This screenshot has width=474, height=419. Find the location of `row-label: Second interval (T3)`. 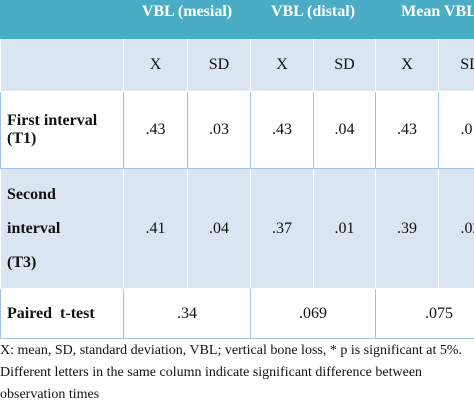

row-label: Second interval (T3) is located at coordinates (62, 228).